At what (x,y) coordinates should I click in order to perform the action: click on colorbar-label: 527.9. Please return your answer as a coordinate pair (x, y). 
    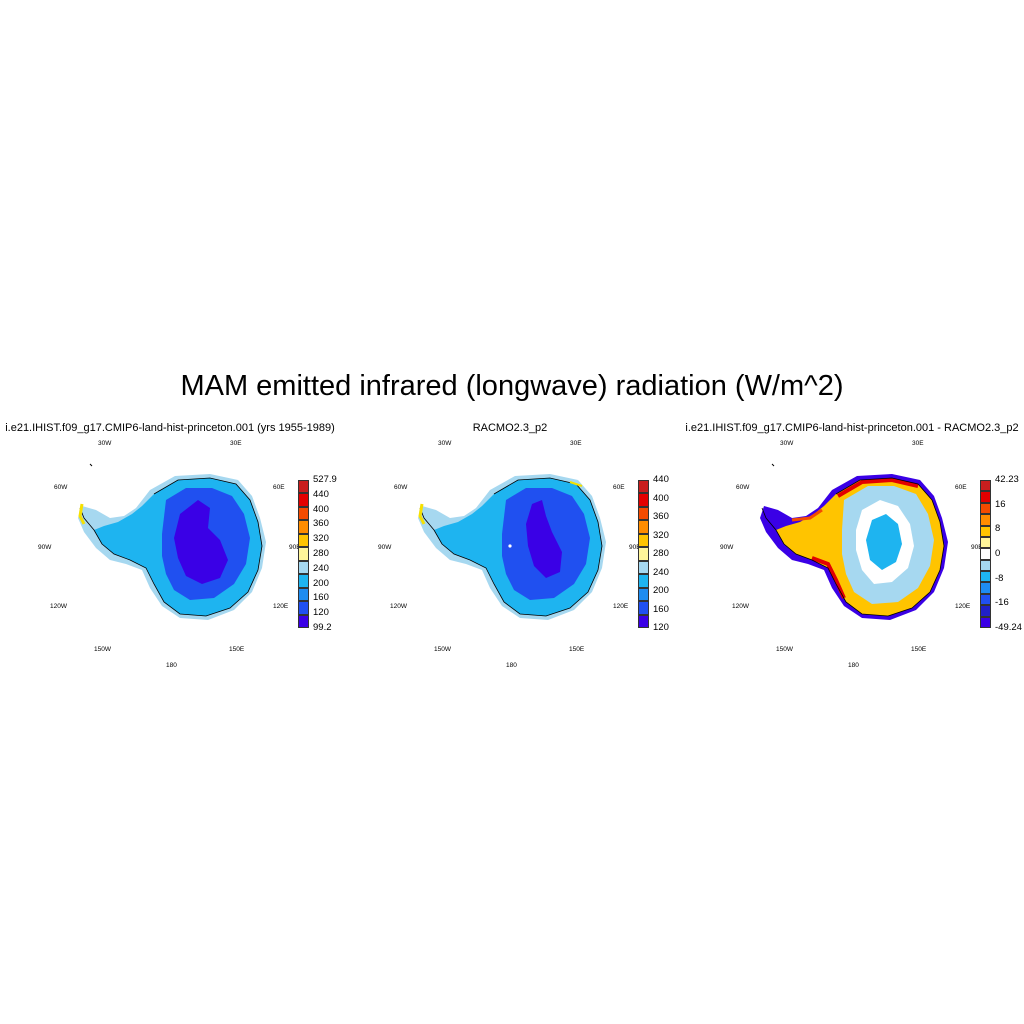
    Looking at the image, I should click on (325, 479).